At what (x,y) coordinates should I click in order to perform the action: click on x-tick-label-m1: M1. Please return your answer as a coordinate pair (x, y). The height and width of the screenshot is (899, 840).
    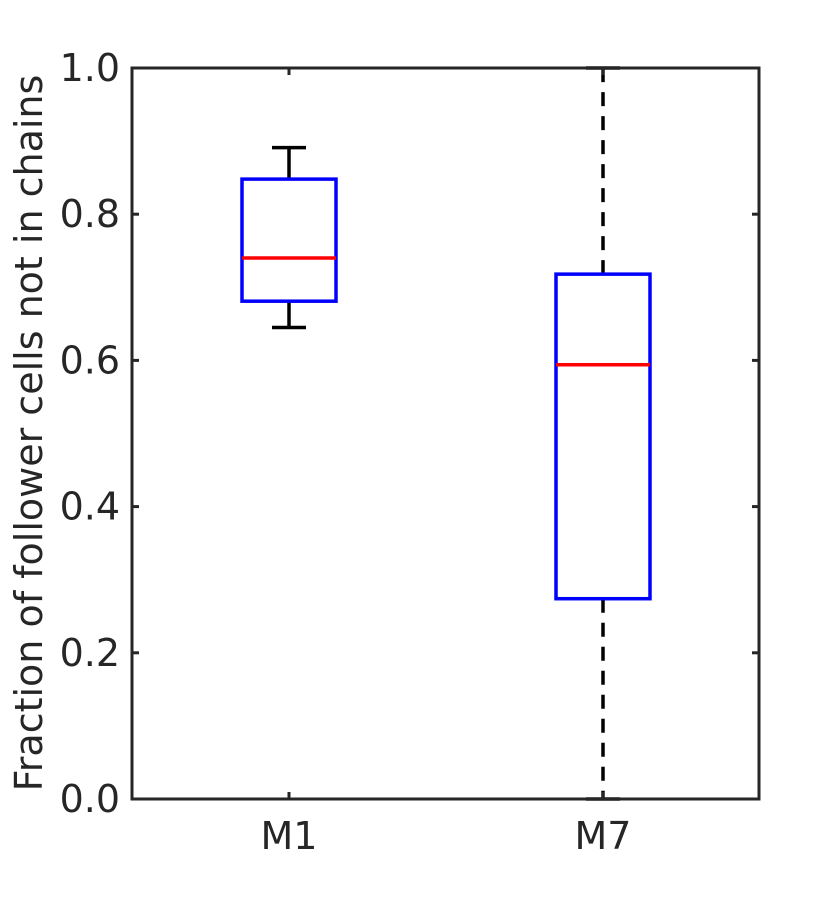
    Looking at the image, I should click on (289, 836).